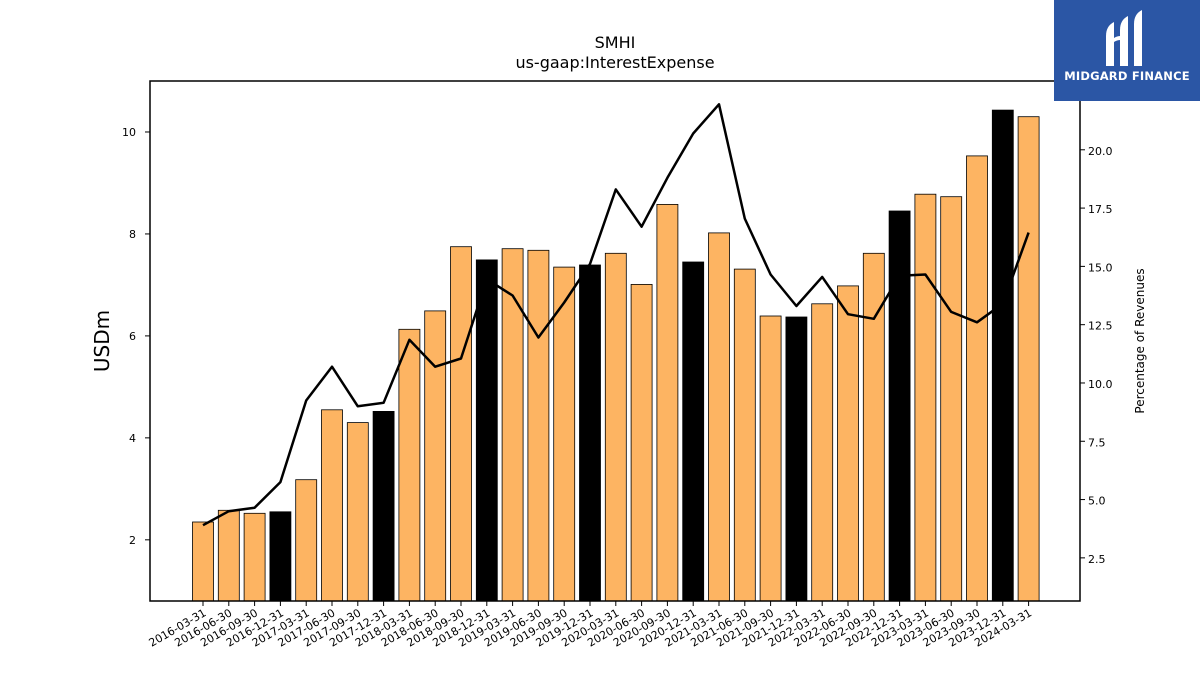 The image size is (1200, 675). I want to click on y2-axis-ticks: 2.5 5.0 7.5 10.0 12.5 15.0 17.5 20.0, so click(1096, 355).